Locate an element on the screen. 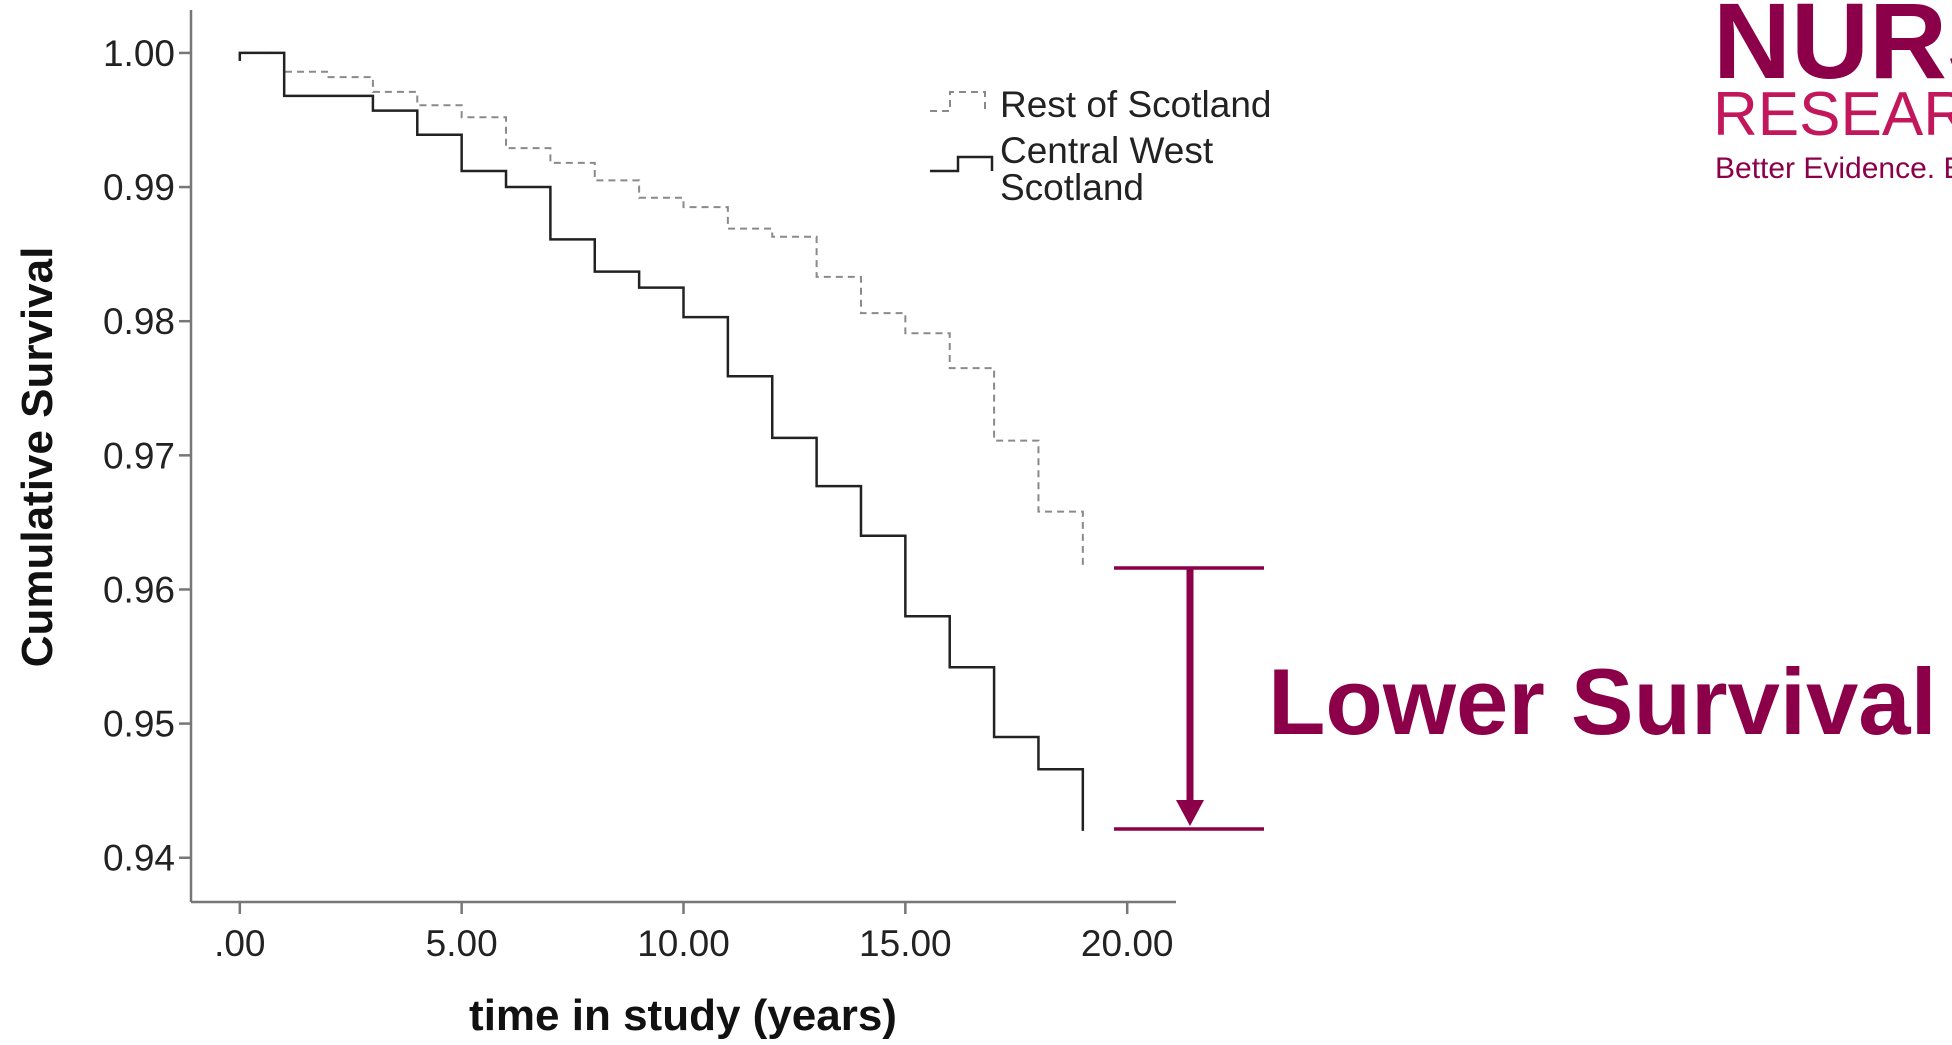 Image resolution: width=1952 pixels, height=1045 pixels. y-tick-label: 0.97 is located at coordinates (139, 455).